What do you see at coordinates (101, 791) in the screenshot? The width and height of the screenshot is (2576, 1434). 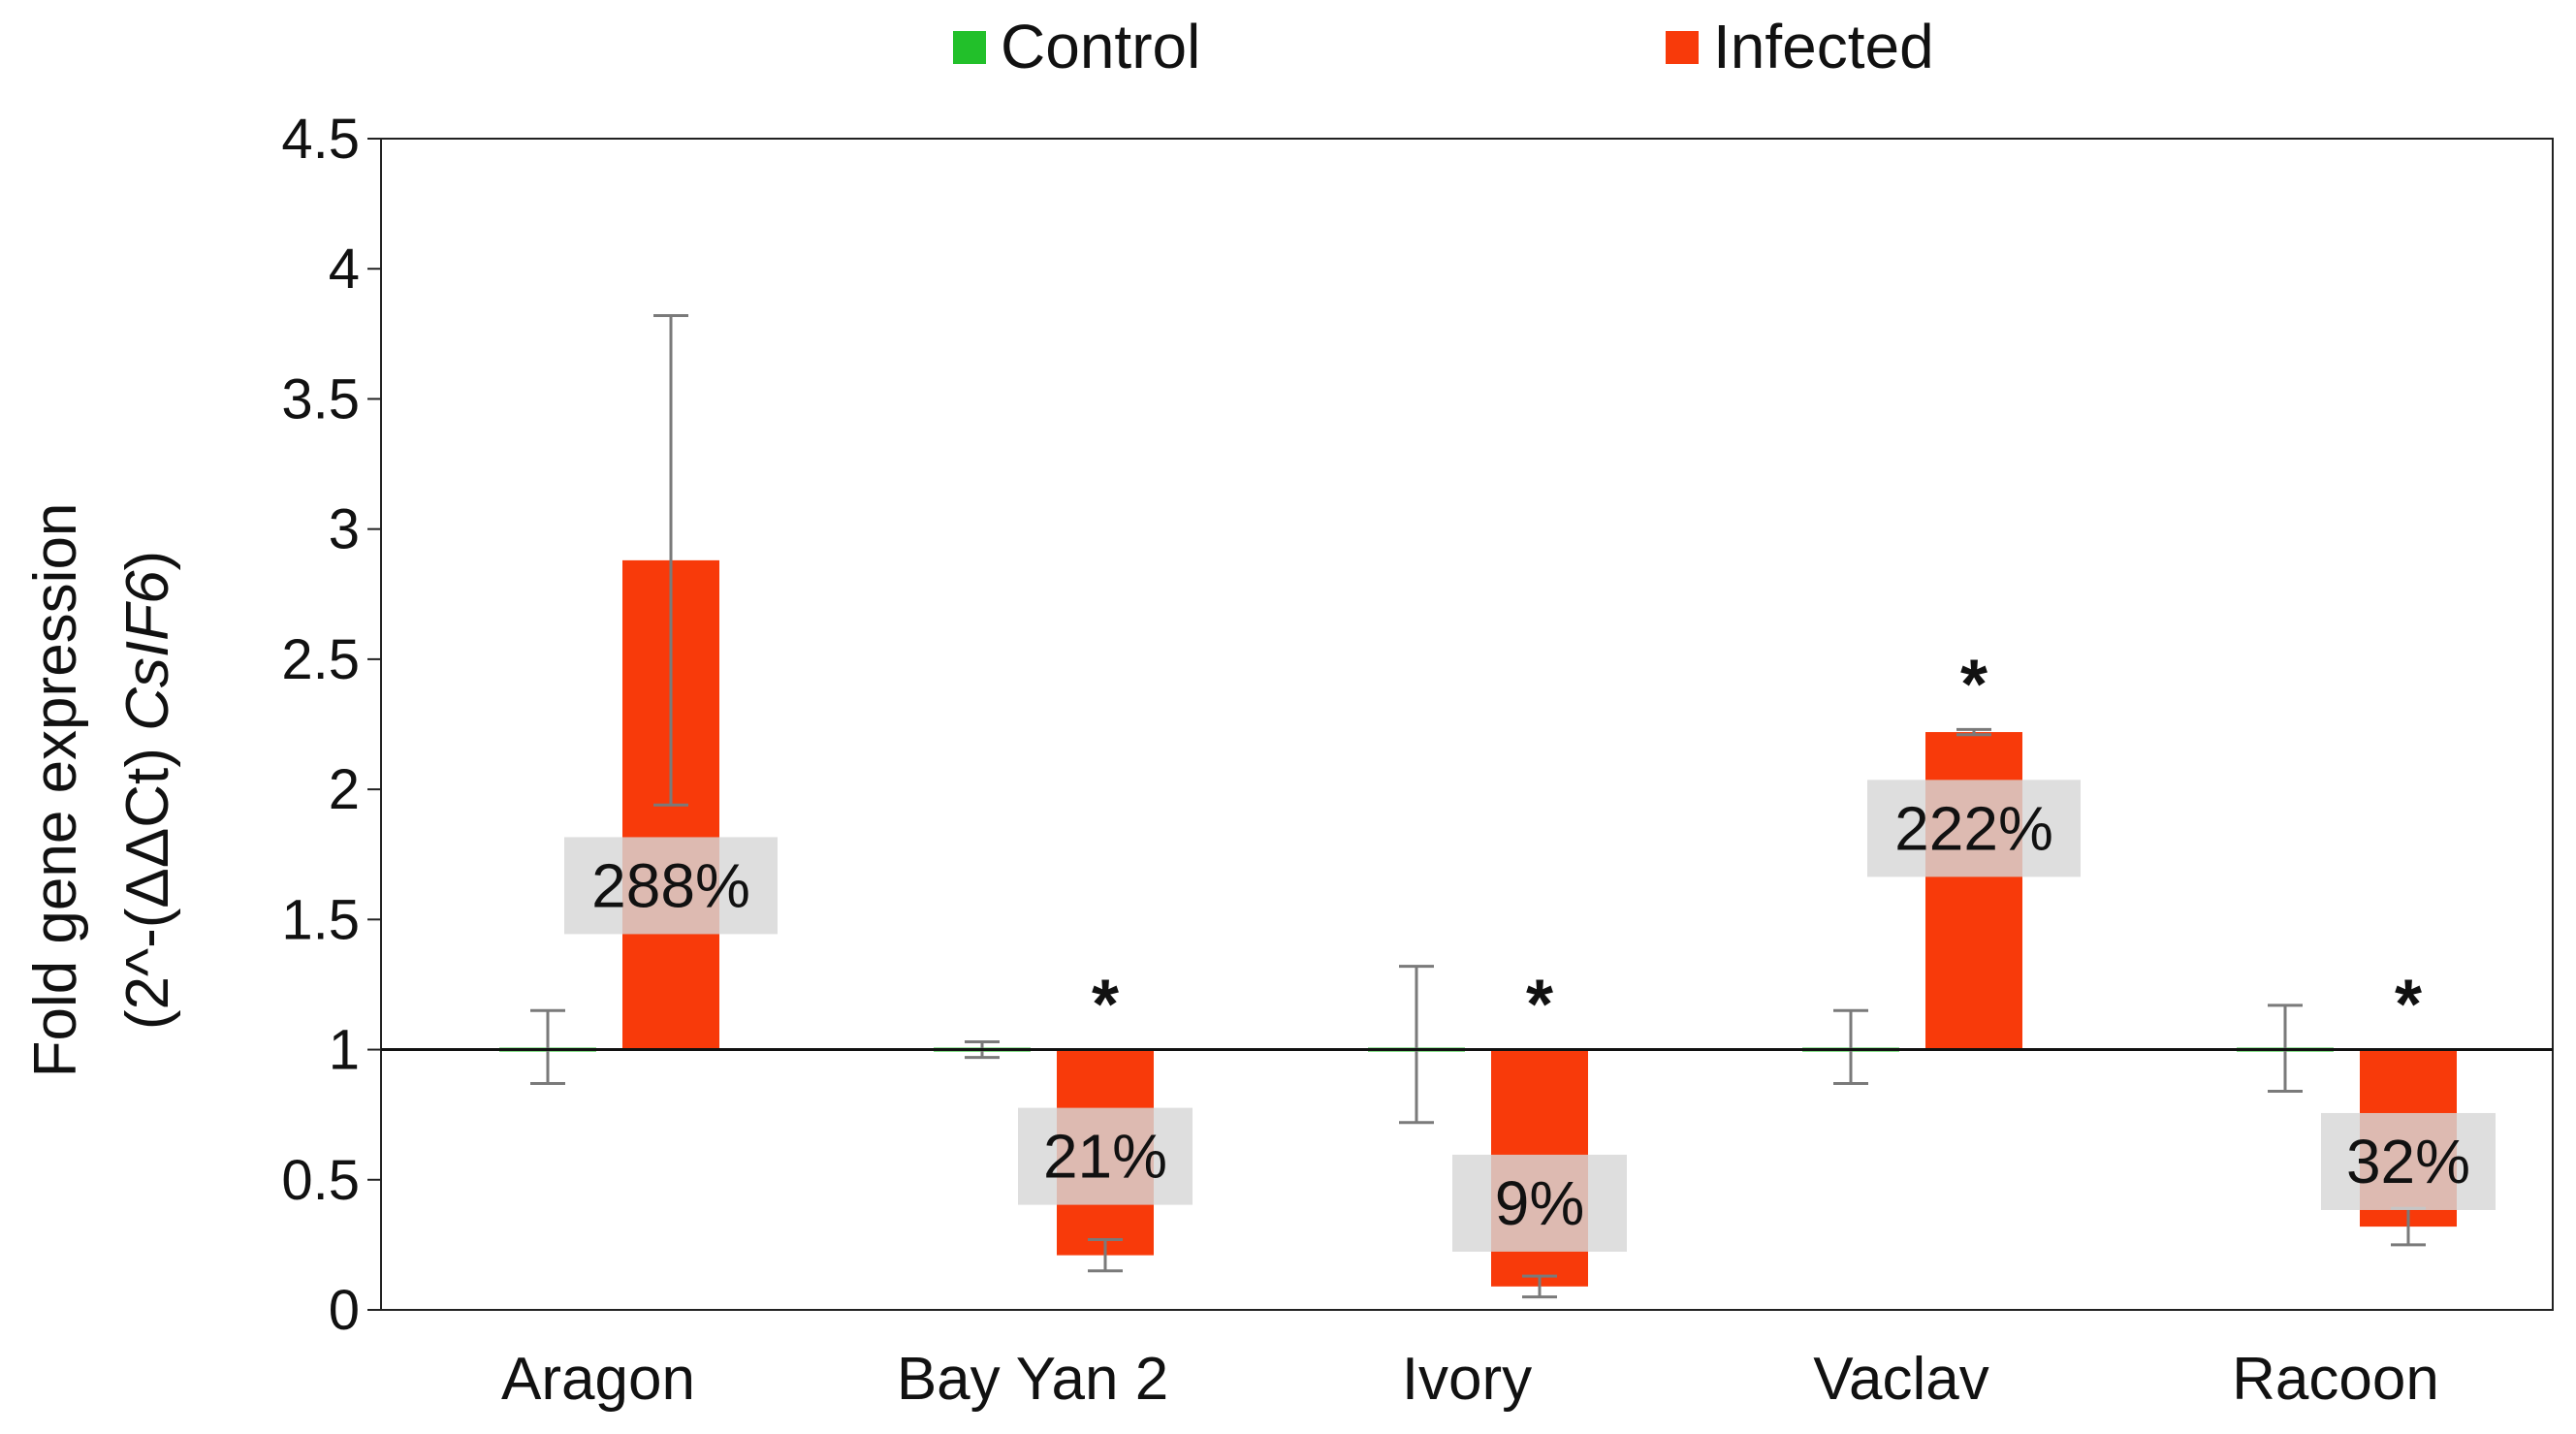 I see `y-axis-title: Fold gene expression (2^-(ΔΔCt) CsIF6)` at bounding box center [101, 791].